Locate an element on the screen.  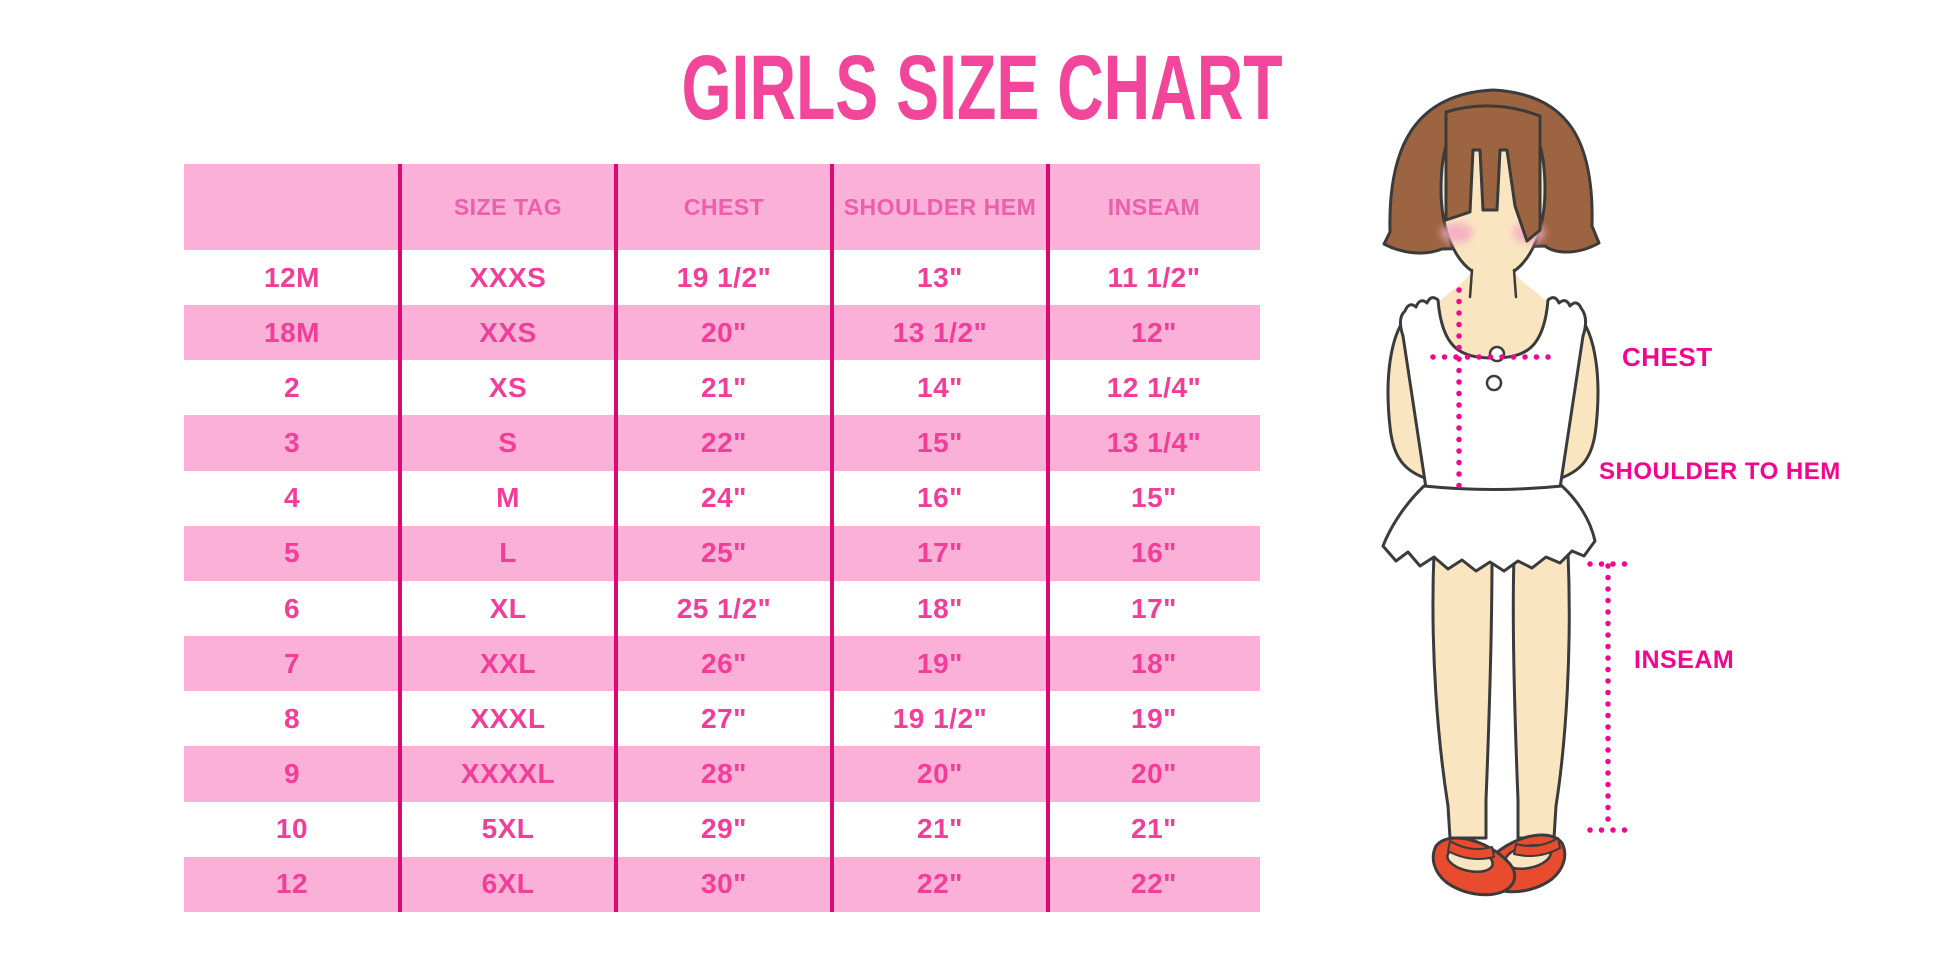
girl-leg-left is located at coordinates (1462, 695).